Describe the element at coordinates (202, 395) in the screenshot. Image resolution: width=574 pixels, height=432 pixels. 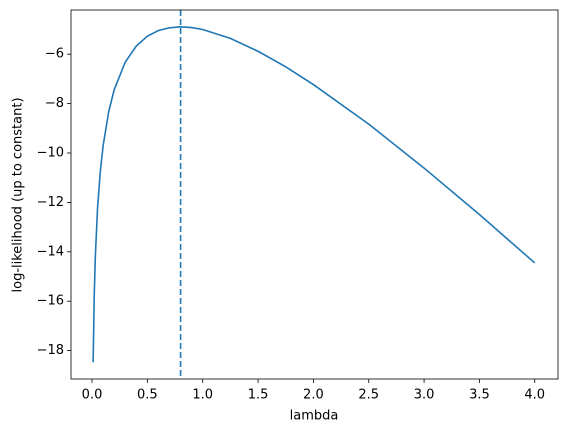
I see `x-tick-label: 1.0` at that location.